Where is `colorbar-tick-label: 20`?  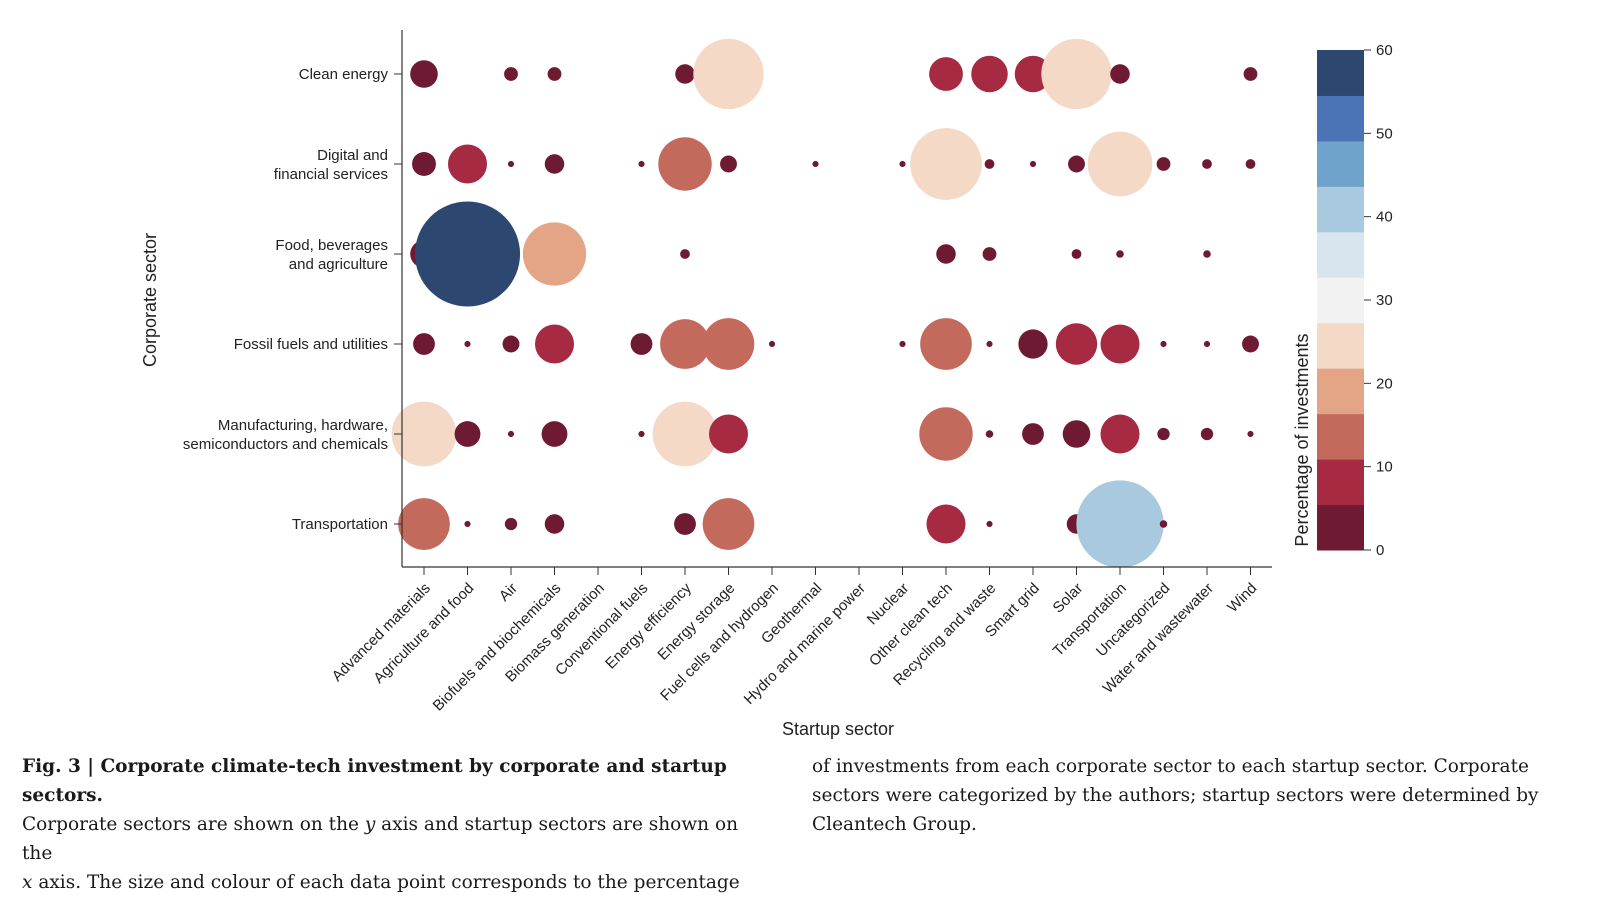 colorbar-tick-label: 20 is located at coordinates (1384, 383).